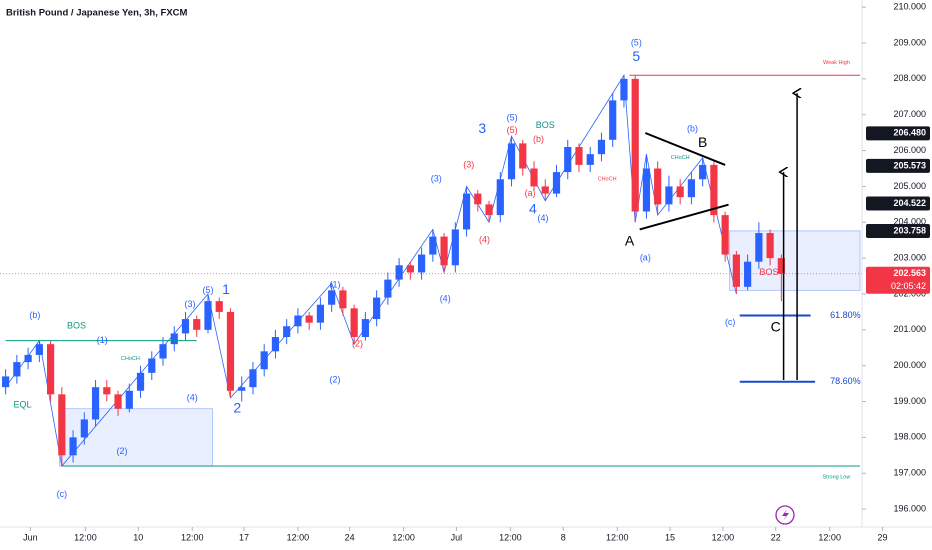 The image size is (932, 550). Describe the element at coordinates (845, 315) in the screenshot. I see `annotation: 61.80%` at that location.